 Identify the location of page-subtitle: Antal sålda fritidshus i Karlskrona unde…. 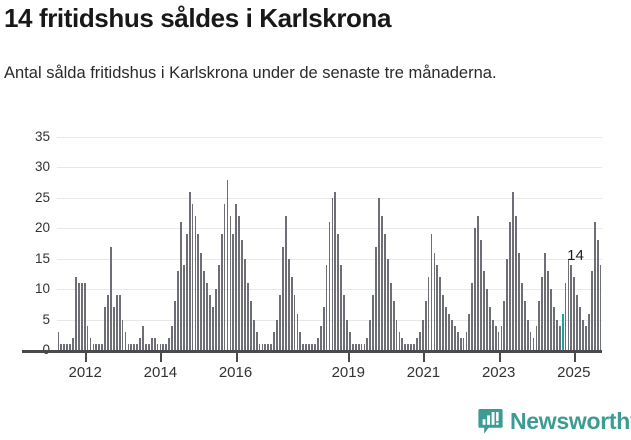
(250, 73).